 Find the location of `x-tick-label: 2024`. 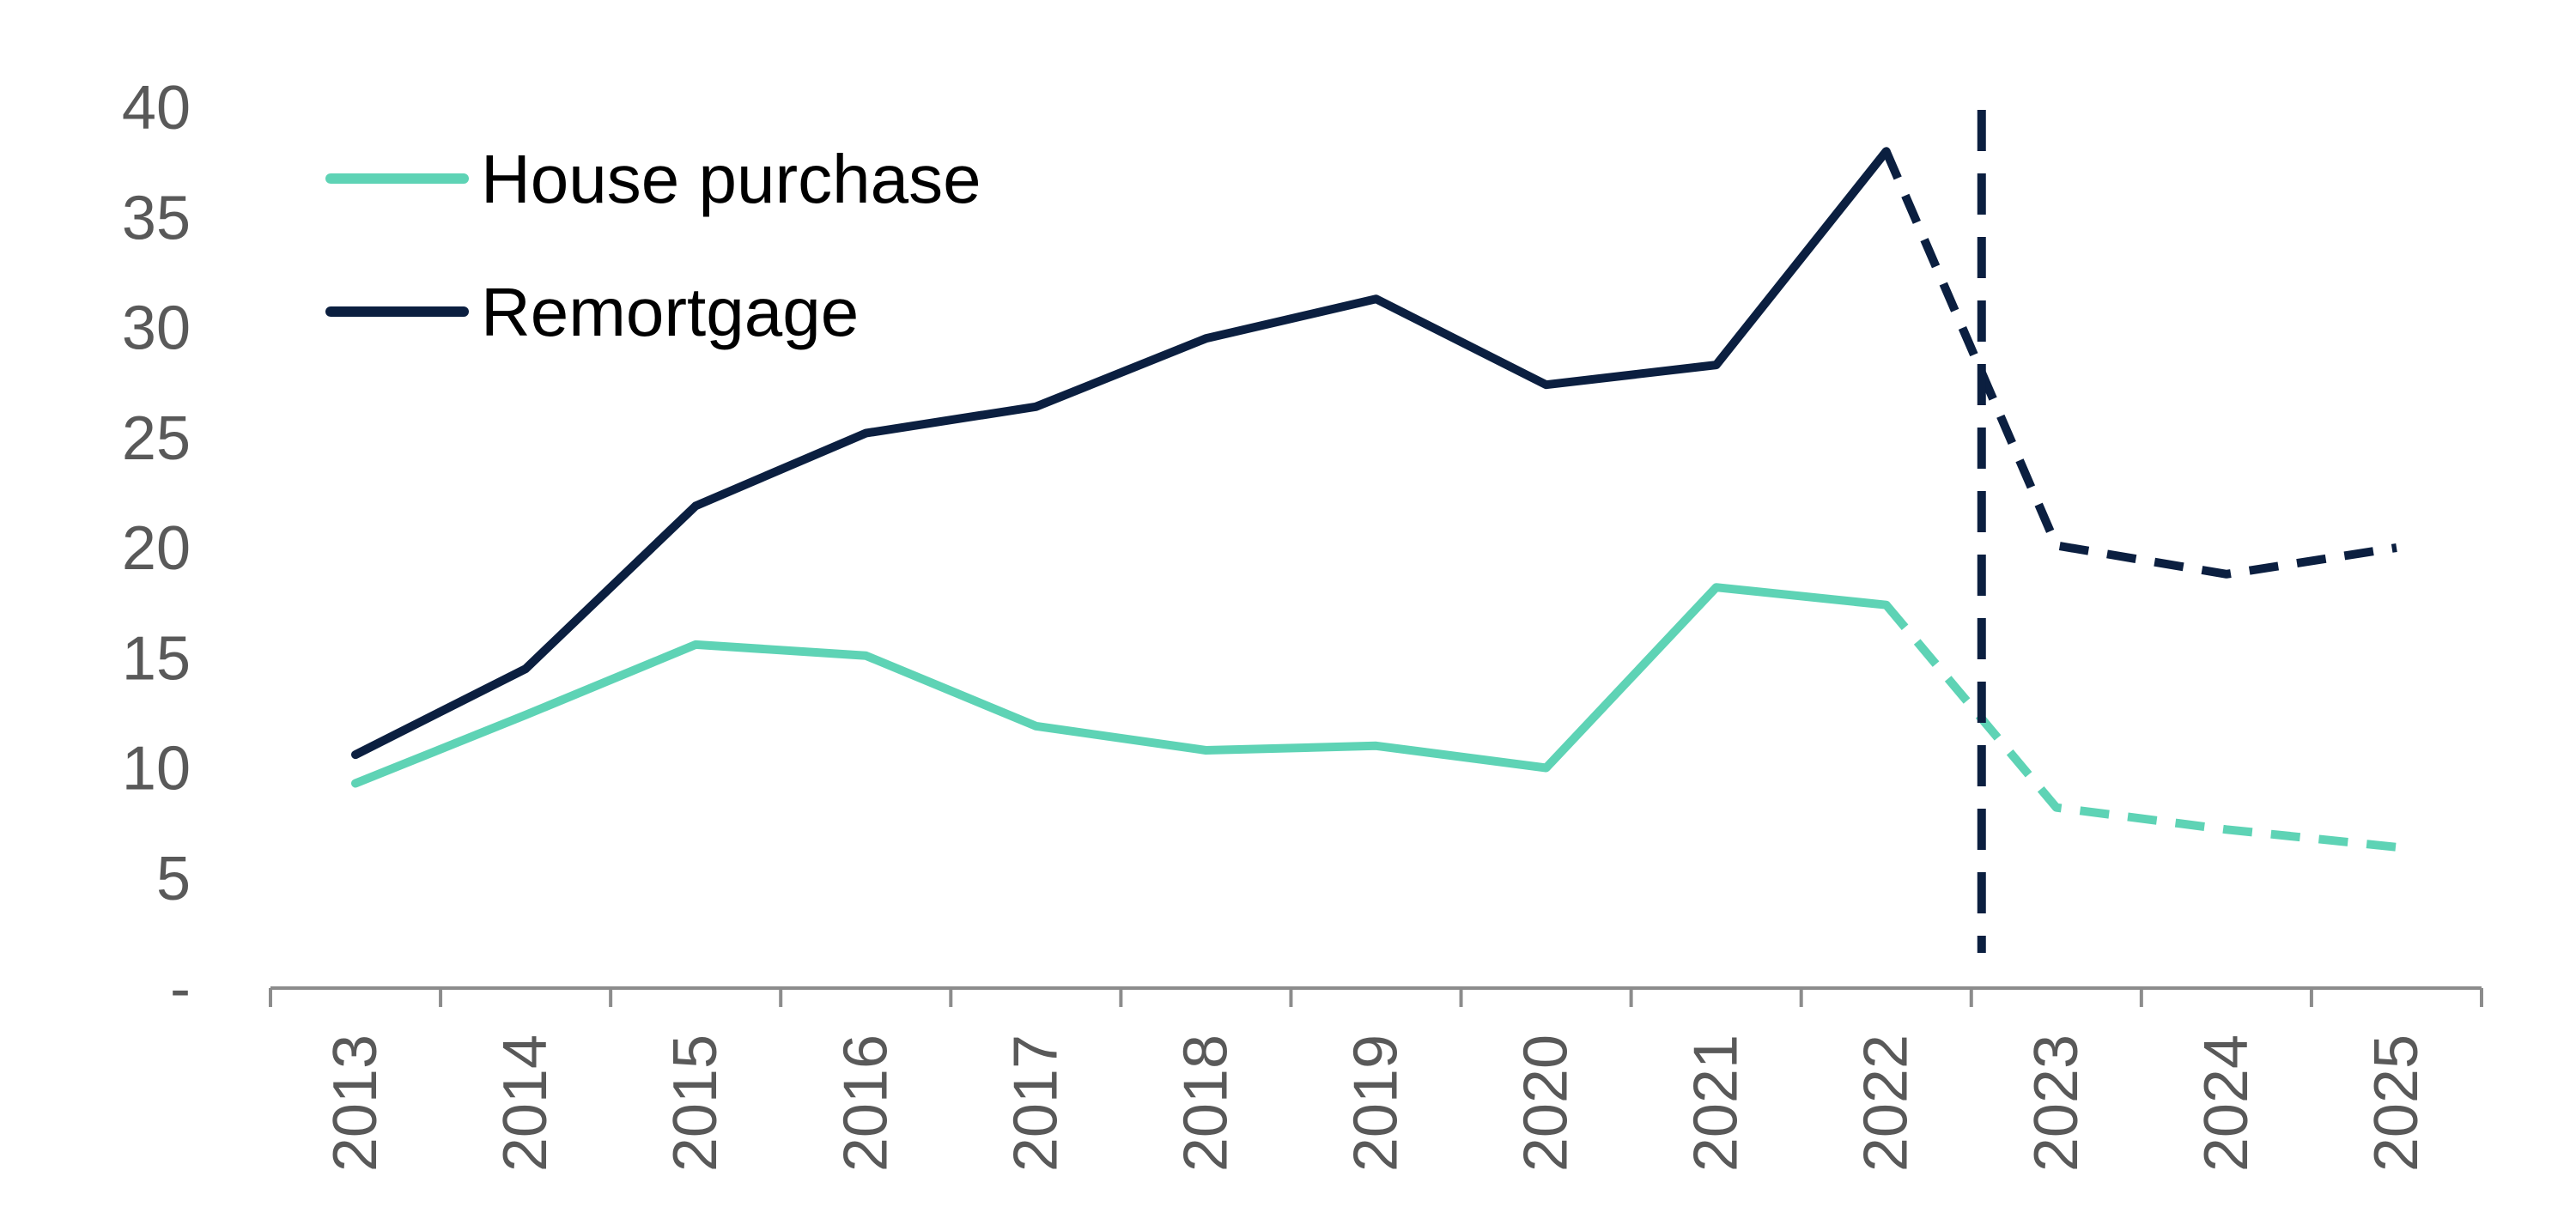

x-tick-label: 2024 is located at coordinates (2226, 1103).